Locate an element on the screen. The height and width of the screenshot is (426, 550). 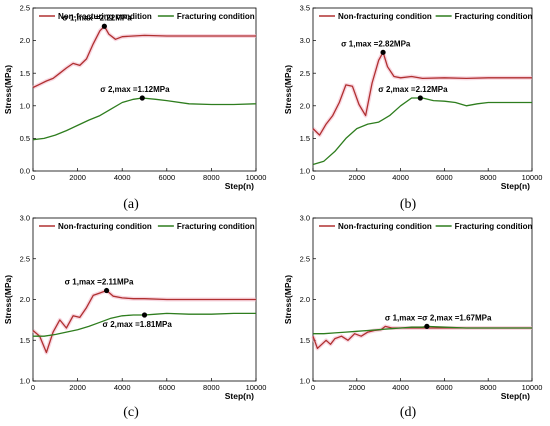
y-tick-label: 0.5 is located at coordinates (25, 138).